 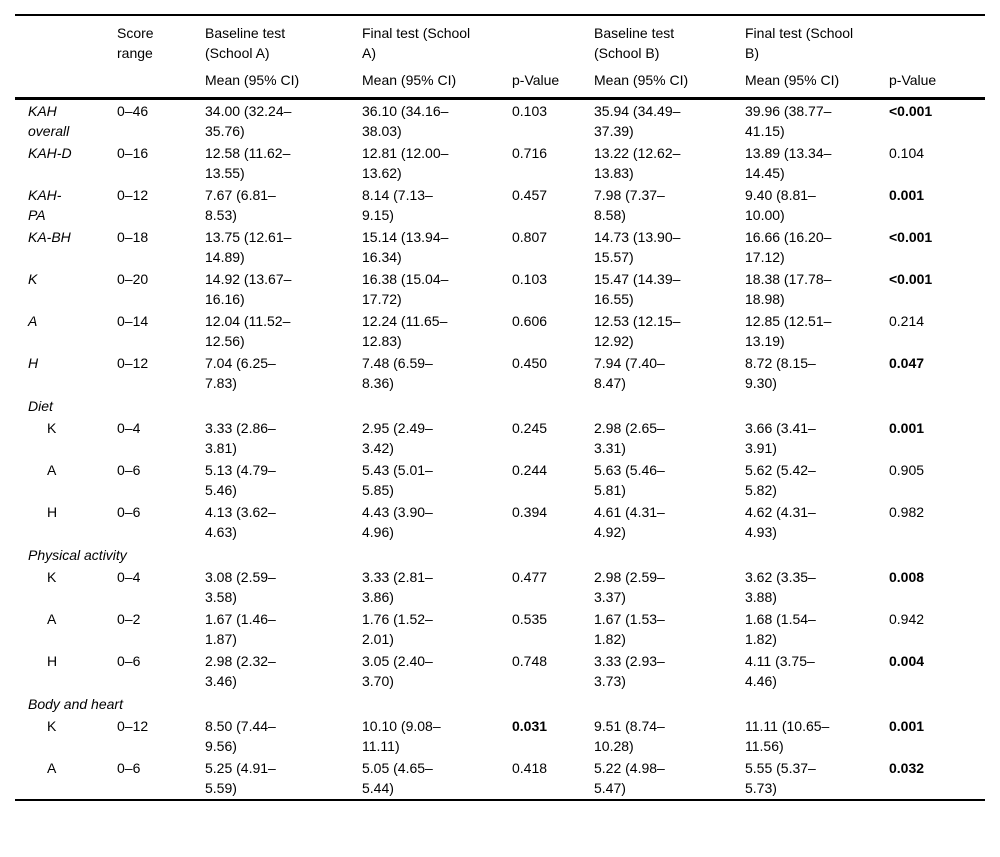 What do you see at coordinates (248, 289) in the screenshot?
I see `mean-ci-value: 14.92 (13.67– 16.16)` at bounding box center [248, 289].